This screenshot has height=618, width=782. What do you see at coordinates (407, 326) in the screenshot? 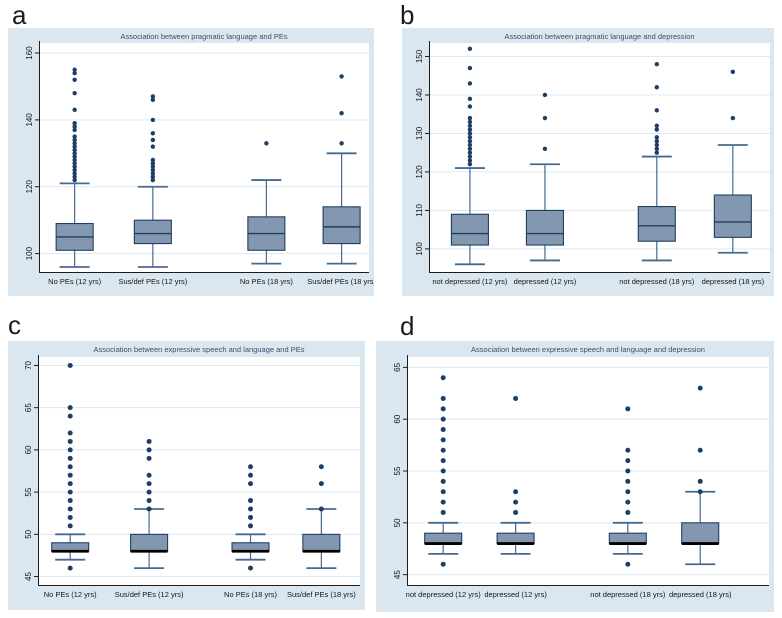
I see `panel-letter-d: d` at bounding box center [407, 326].